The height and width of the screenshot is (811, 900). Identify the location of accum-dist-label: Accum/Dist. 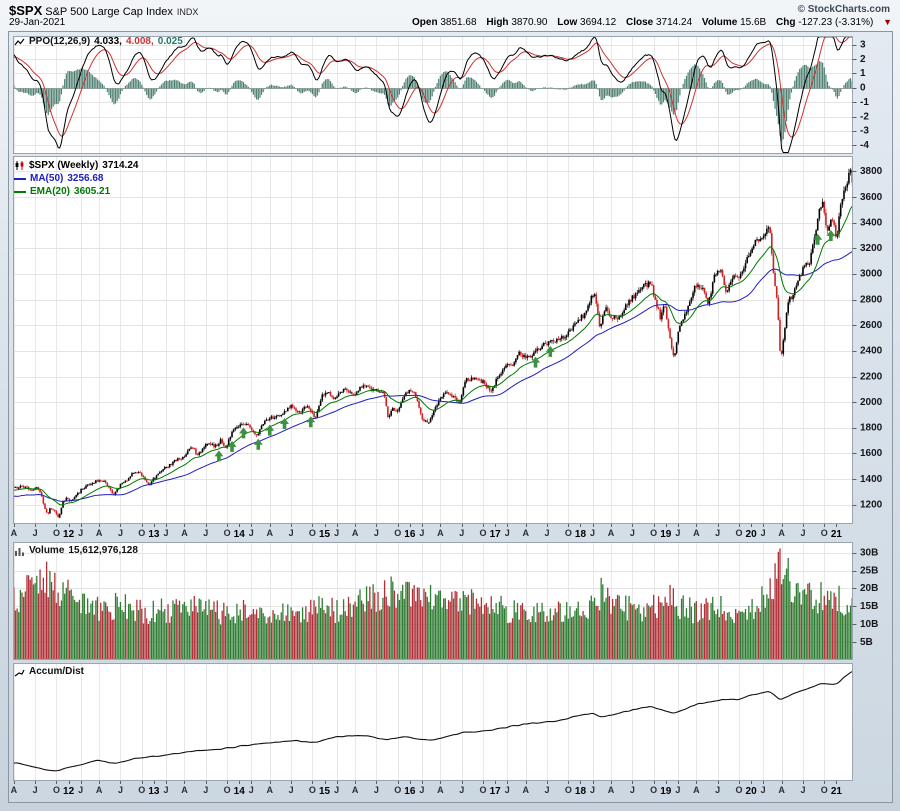
(57, 671).